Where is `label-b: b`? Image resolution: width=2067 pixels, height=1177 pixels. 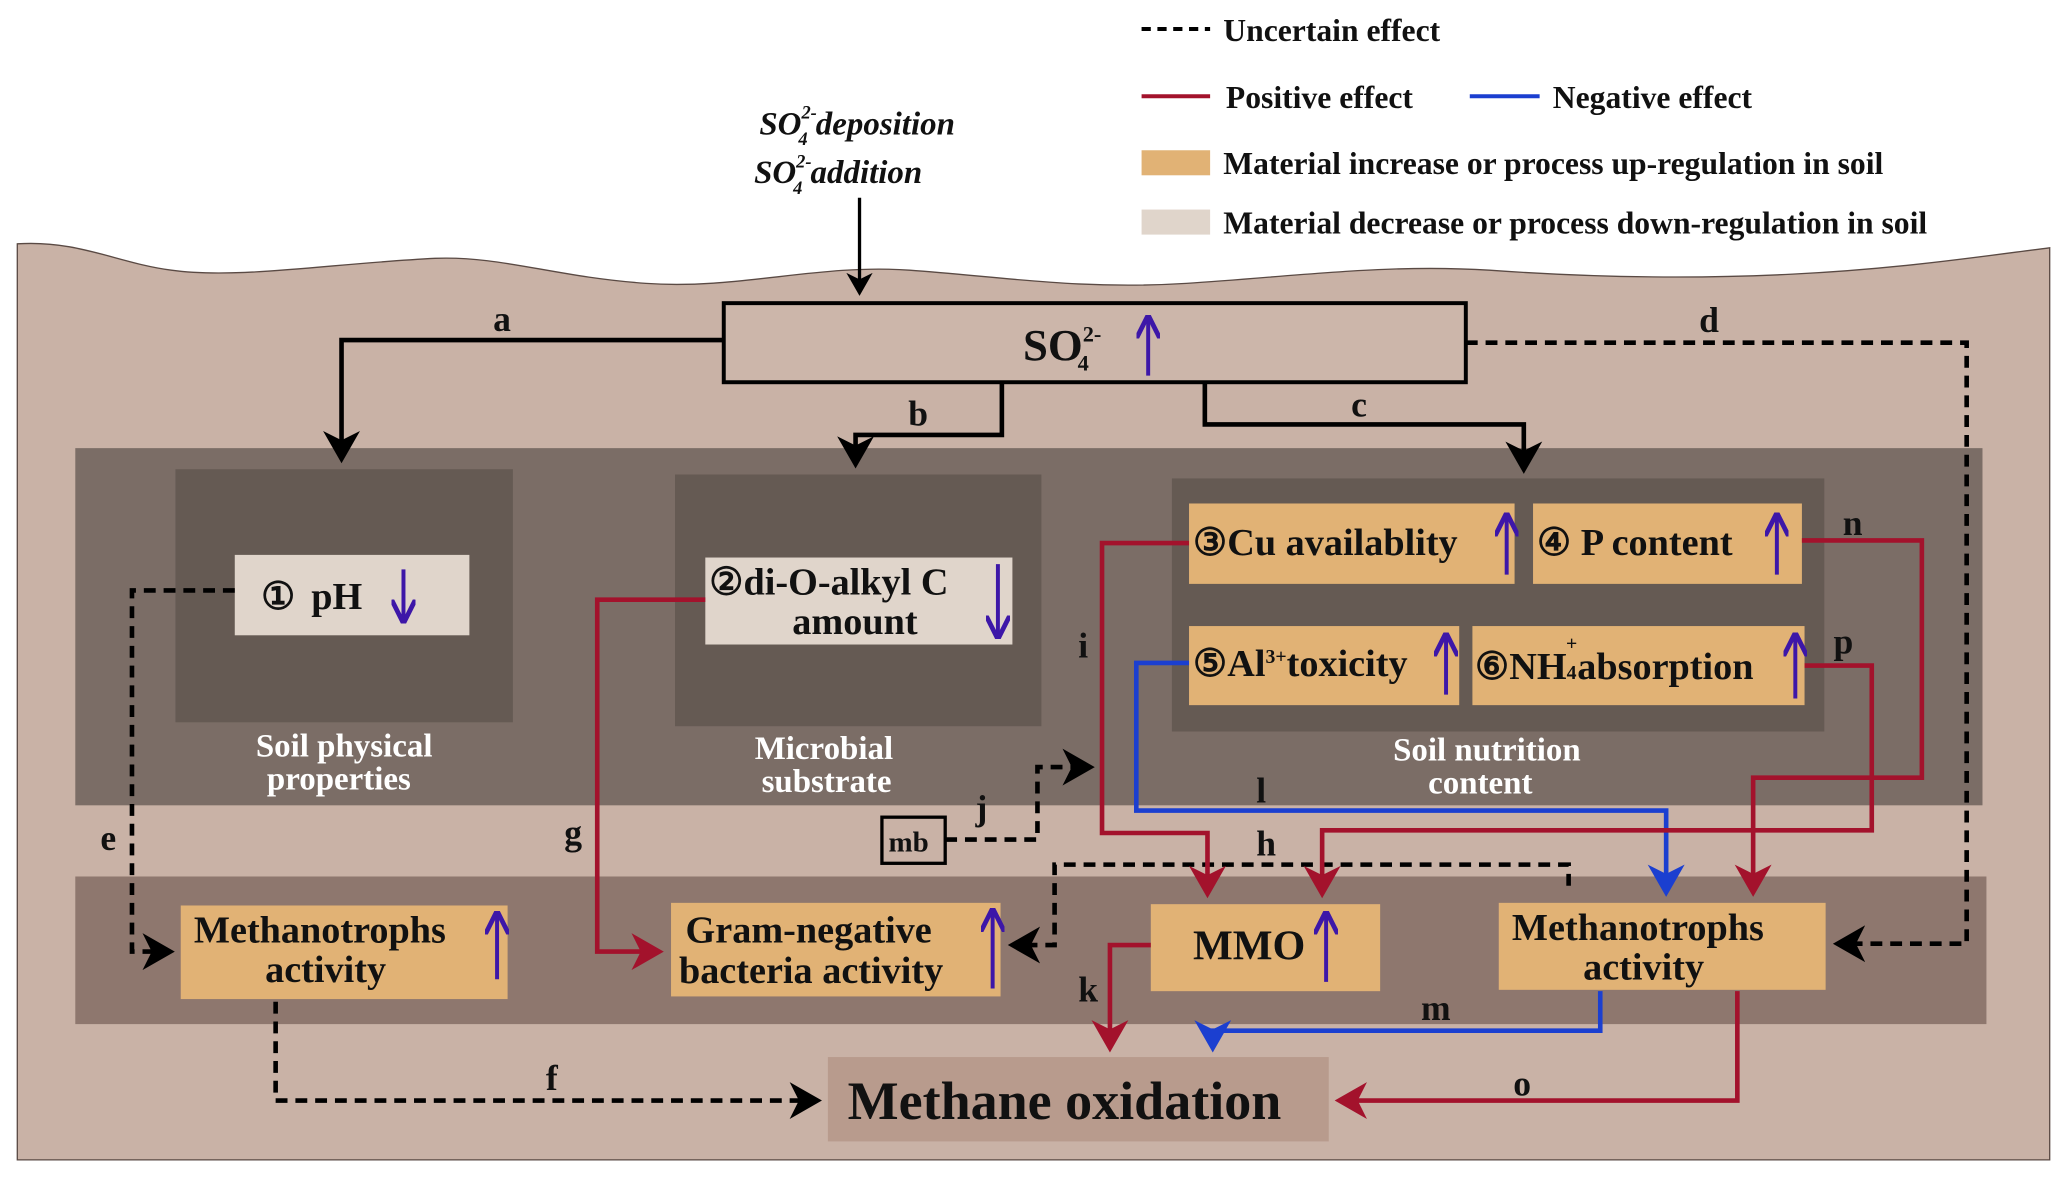
label-b: b is located at coordinates (918, 414).